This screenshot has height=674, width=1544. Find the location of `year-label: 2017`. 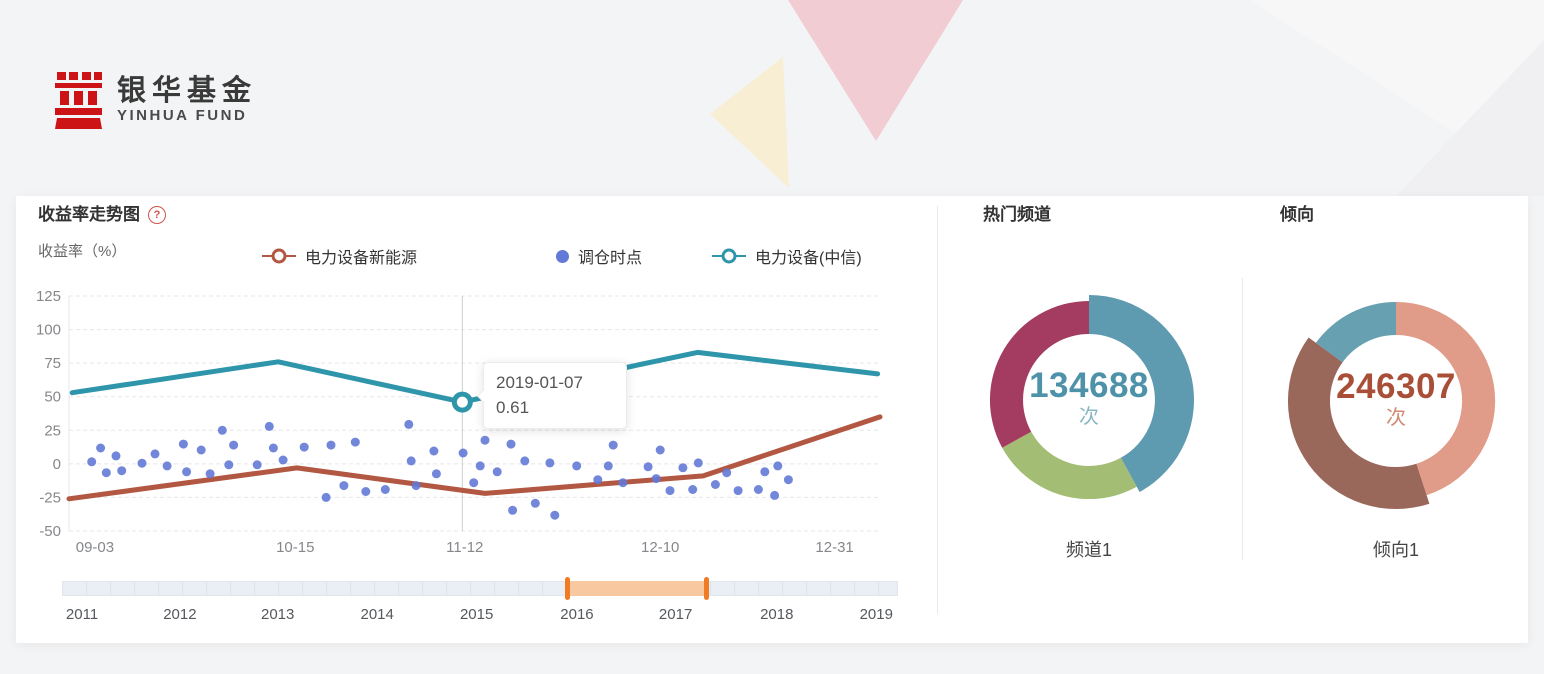

year-label: 2017 is located at coordinates (675, 614).